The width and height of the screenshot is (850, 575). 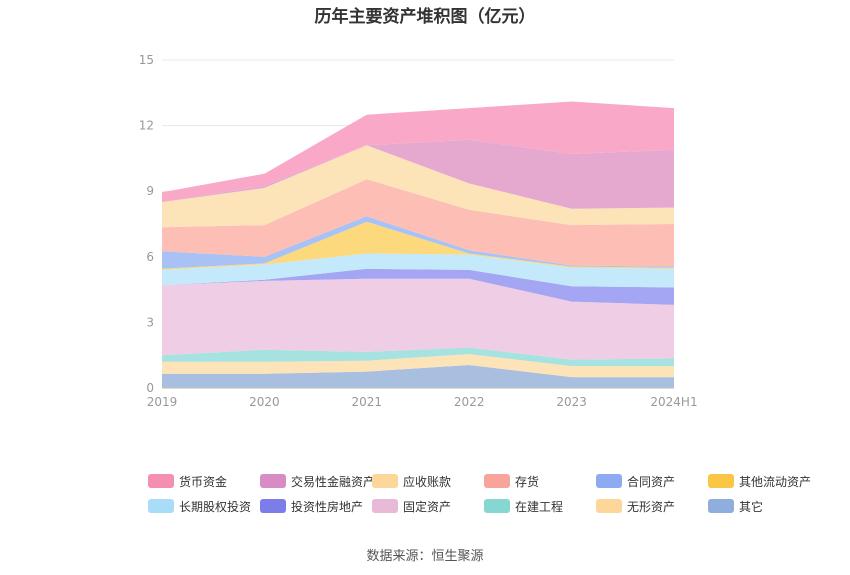 What do you see at coordinates (539, 506) in the screenshot?
I see `legend-label: 在建工程` at bounding box center [539, 506].